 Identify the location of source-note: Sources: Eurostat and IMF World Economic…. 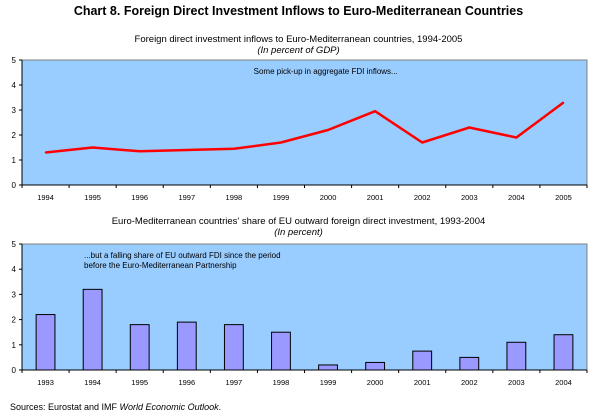
(115, 407).